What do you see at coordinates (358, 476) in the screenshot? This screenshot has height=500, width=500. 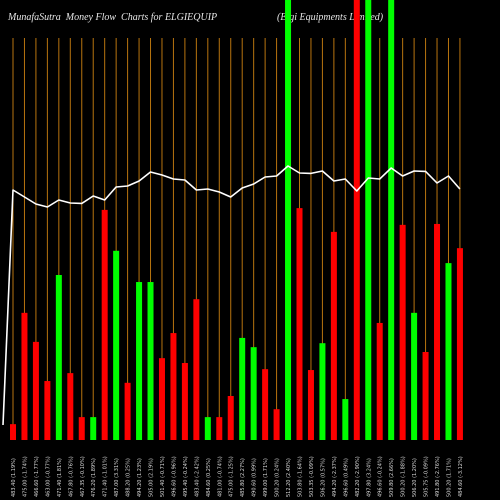 I see `x-tick-label: 482.20 (-2.90%)` at bounding box center [358, 476].